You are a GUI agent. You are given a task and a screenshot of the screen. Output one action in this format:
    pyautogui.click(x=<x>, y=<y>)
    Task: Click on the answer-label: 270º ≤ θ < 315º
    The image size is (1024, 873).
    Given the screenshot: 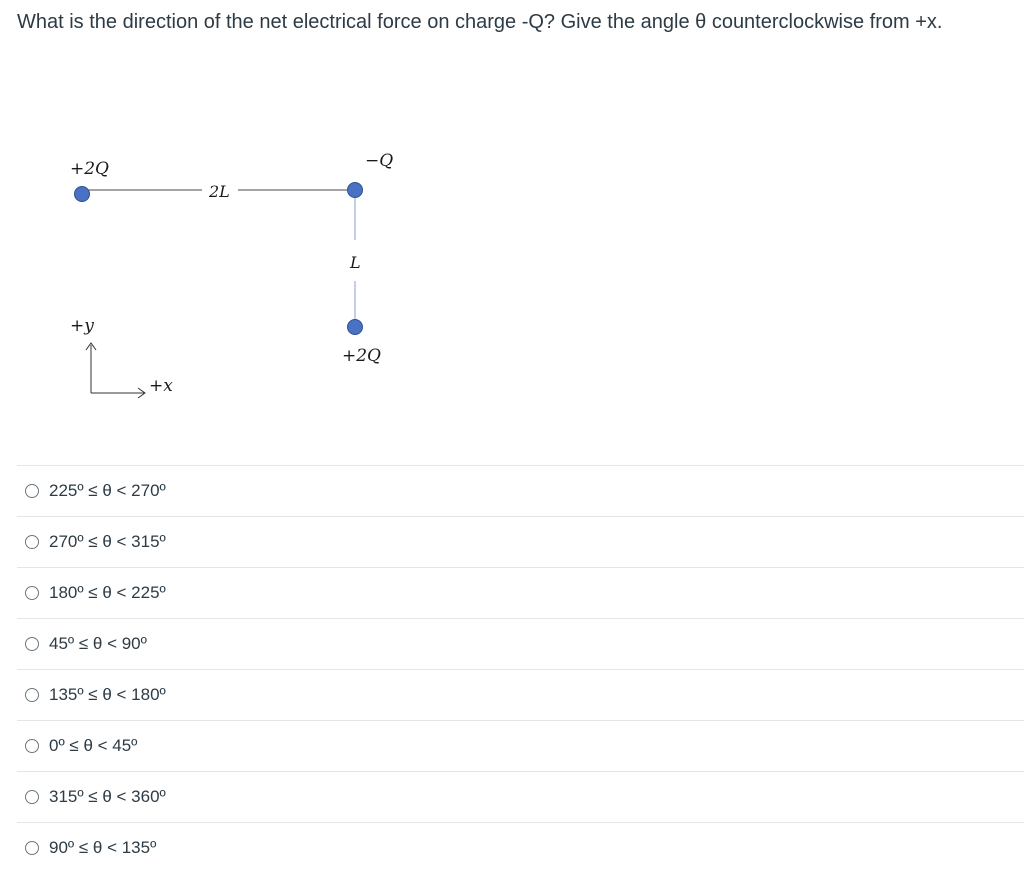 What is the action you would take?
    pyautogui.click(x=107, y=541)
    